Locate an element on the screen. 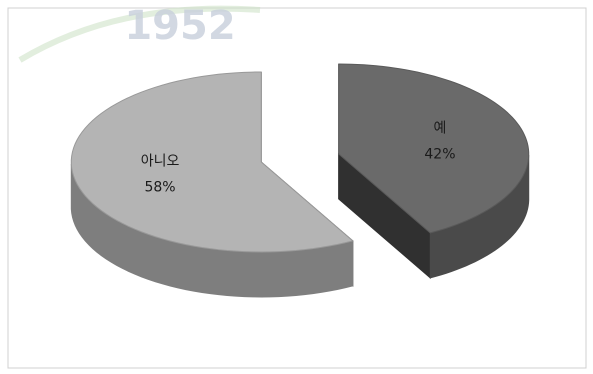 This screenshot has height=374, width=593. slice-value-label: 42% is located at coordinates (439, 155).